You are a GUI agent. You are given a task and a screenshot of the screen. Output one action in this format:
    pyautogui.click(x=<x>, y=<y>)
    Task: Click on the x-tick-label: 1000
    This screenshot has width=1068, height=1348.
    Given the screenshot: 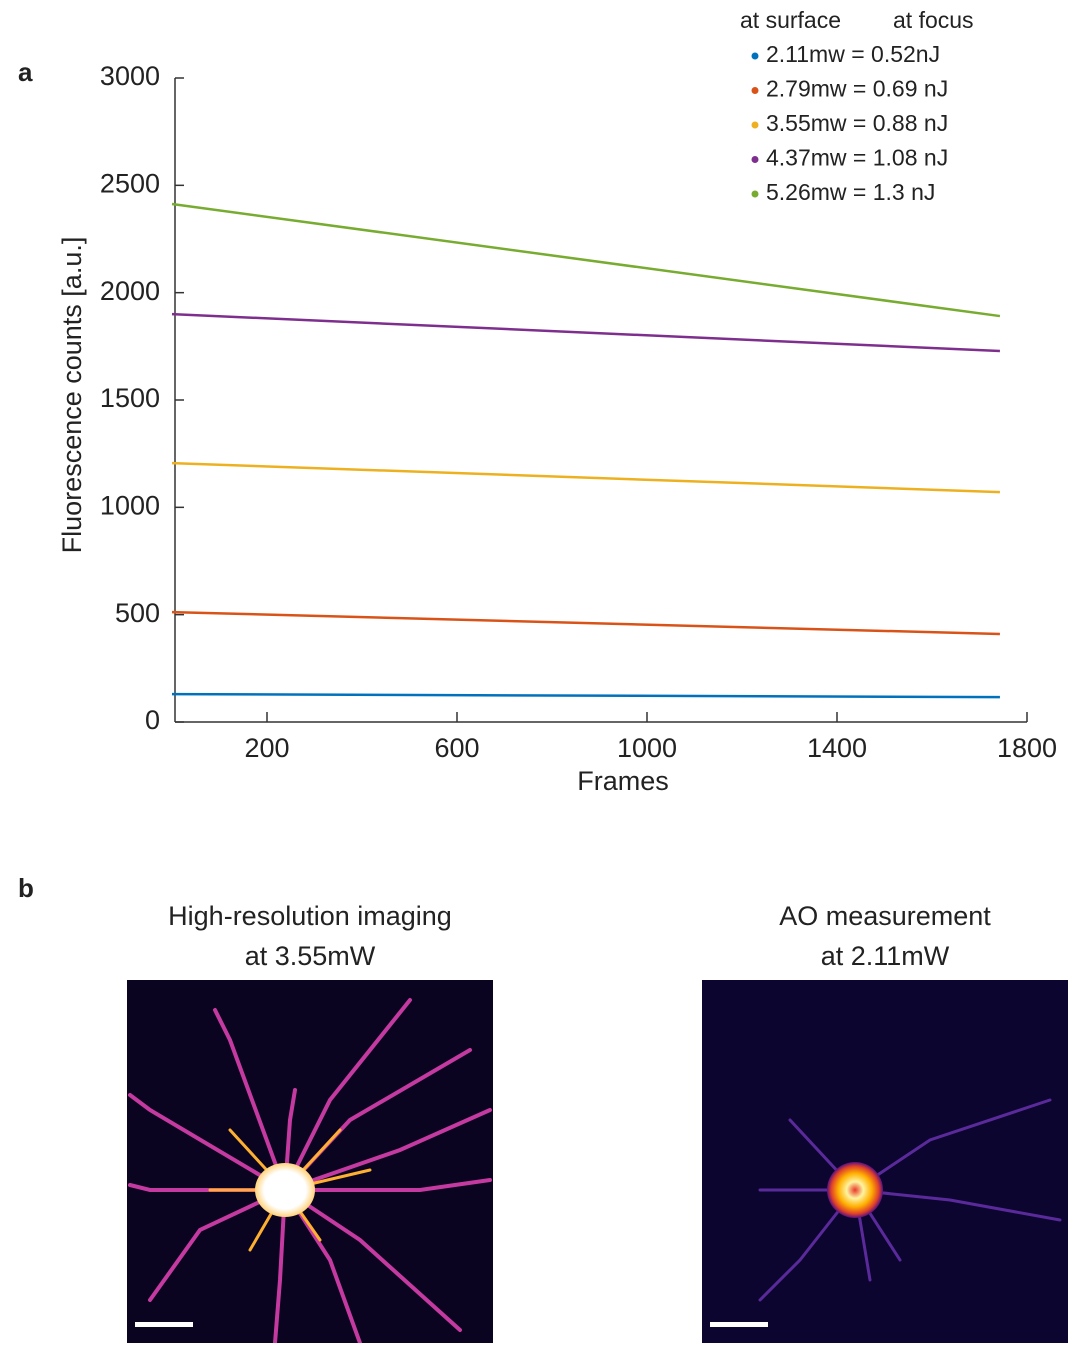 What is the action you would take?
    pyautogui.click(x=647, y=748)
    